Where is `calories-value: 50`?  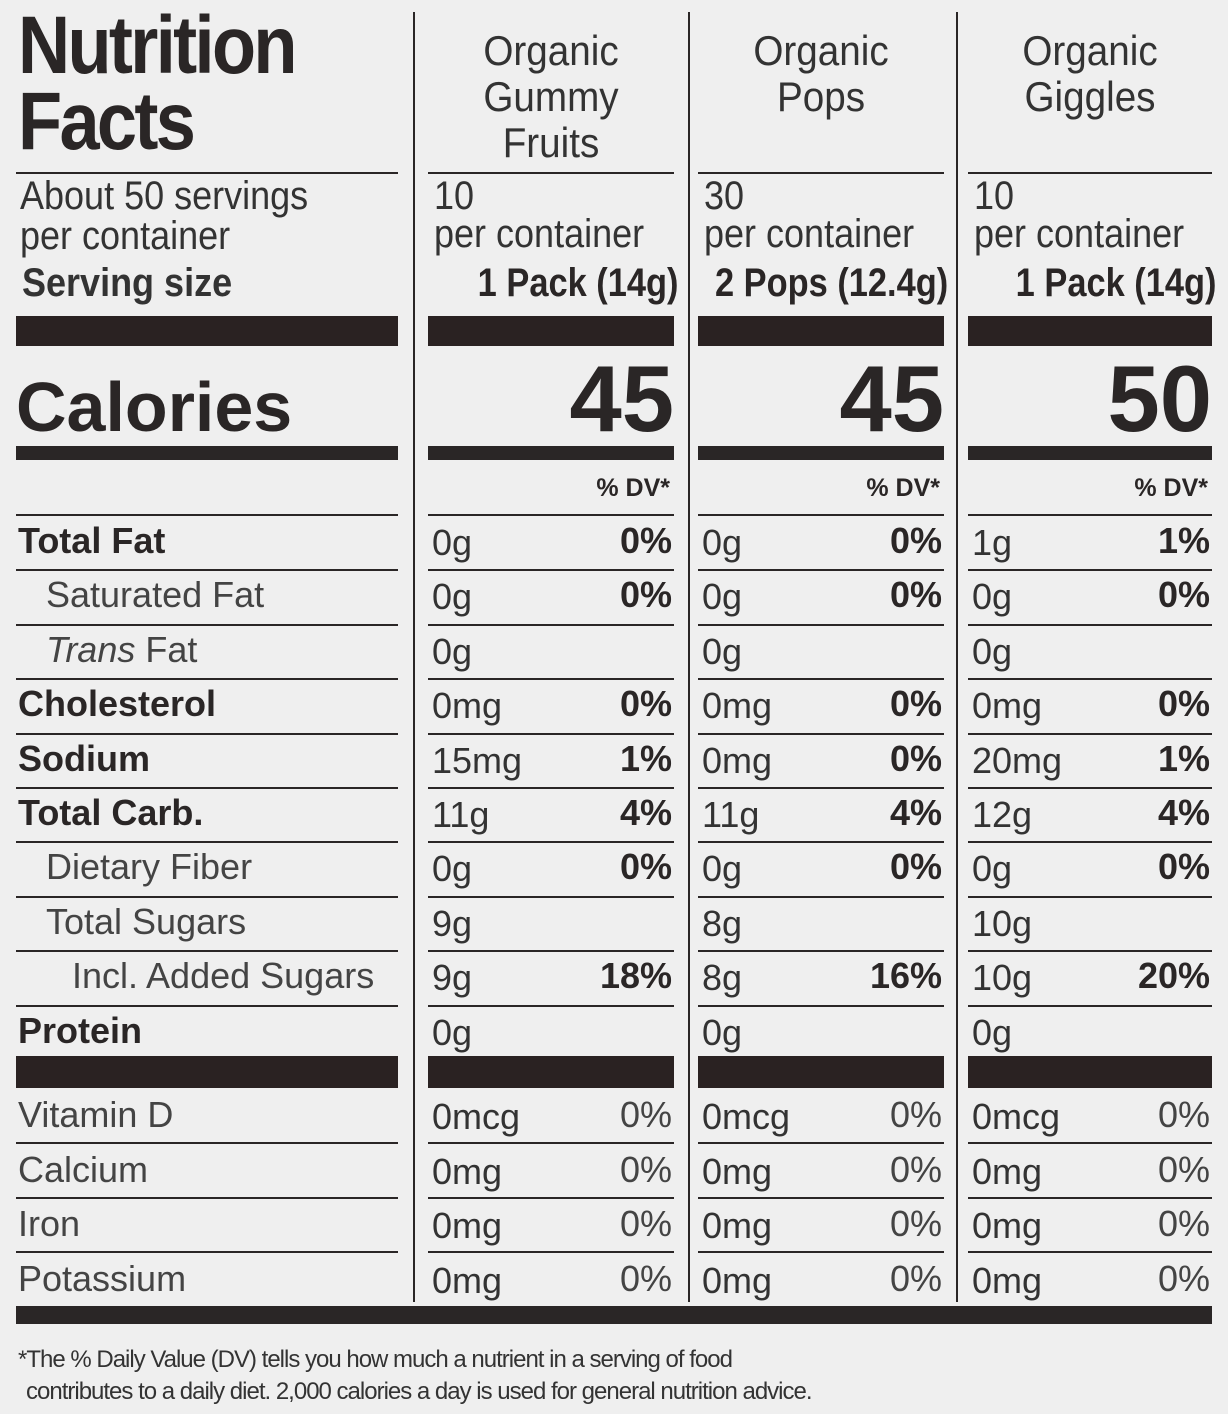 calories-value: 50 is located at coordinates (1159, 398).